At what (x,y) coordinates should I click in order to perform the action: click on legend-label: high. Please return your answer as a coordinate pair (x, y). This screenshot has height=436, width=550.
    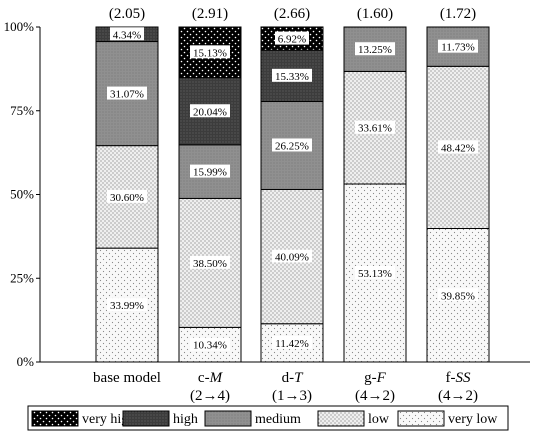
    Looking at the image, I should click on (185, 419).